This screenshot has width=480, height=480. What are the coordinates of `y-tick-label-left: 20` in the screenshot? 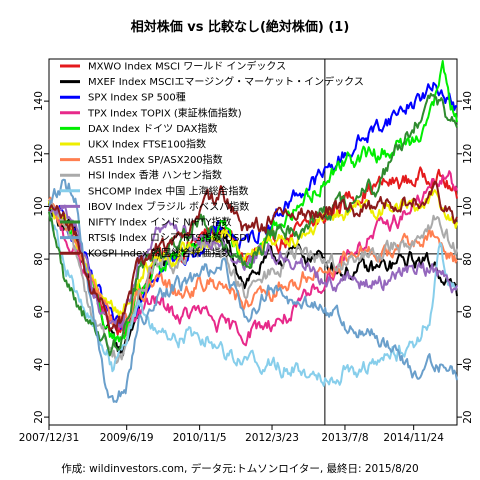 It's located at (39, 416).